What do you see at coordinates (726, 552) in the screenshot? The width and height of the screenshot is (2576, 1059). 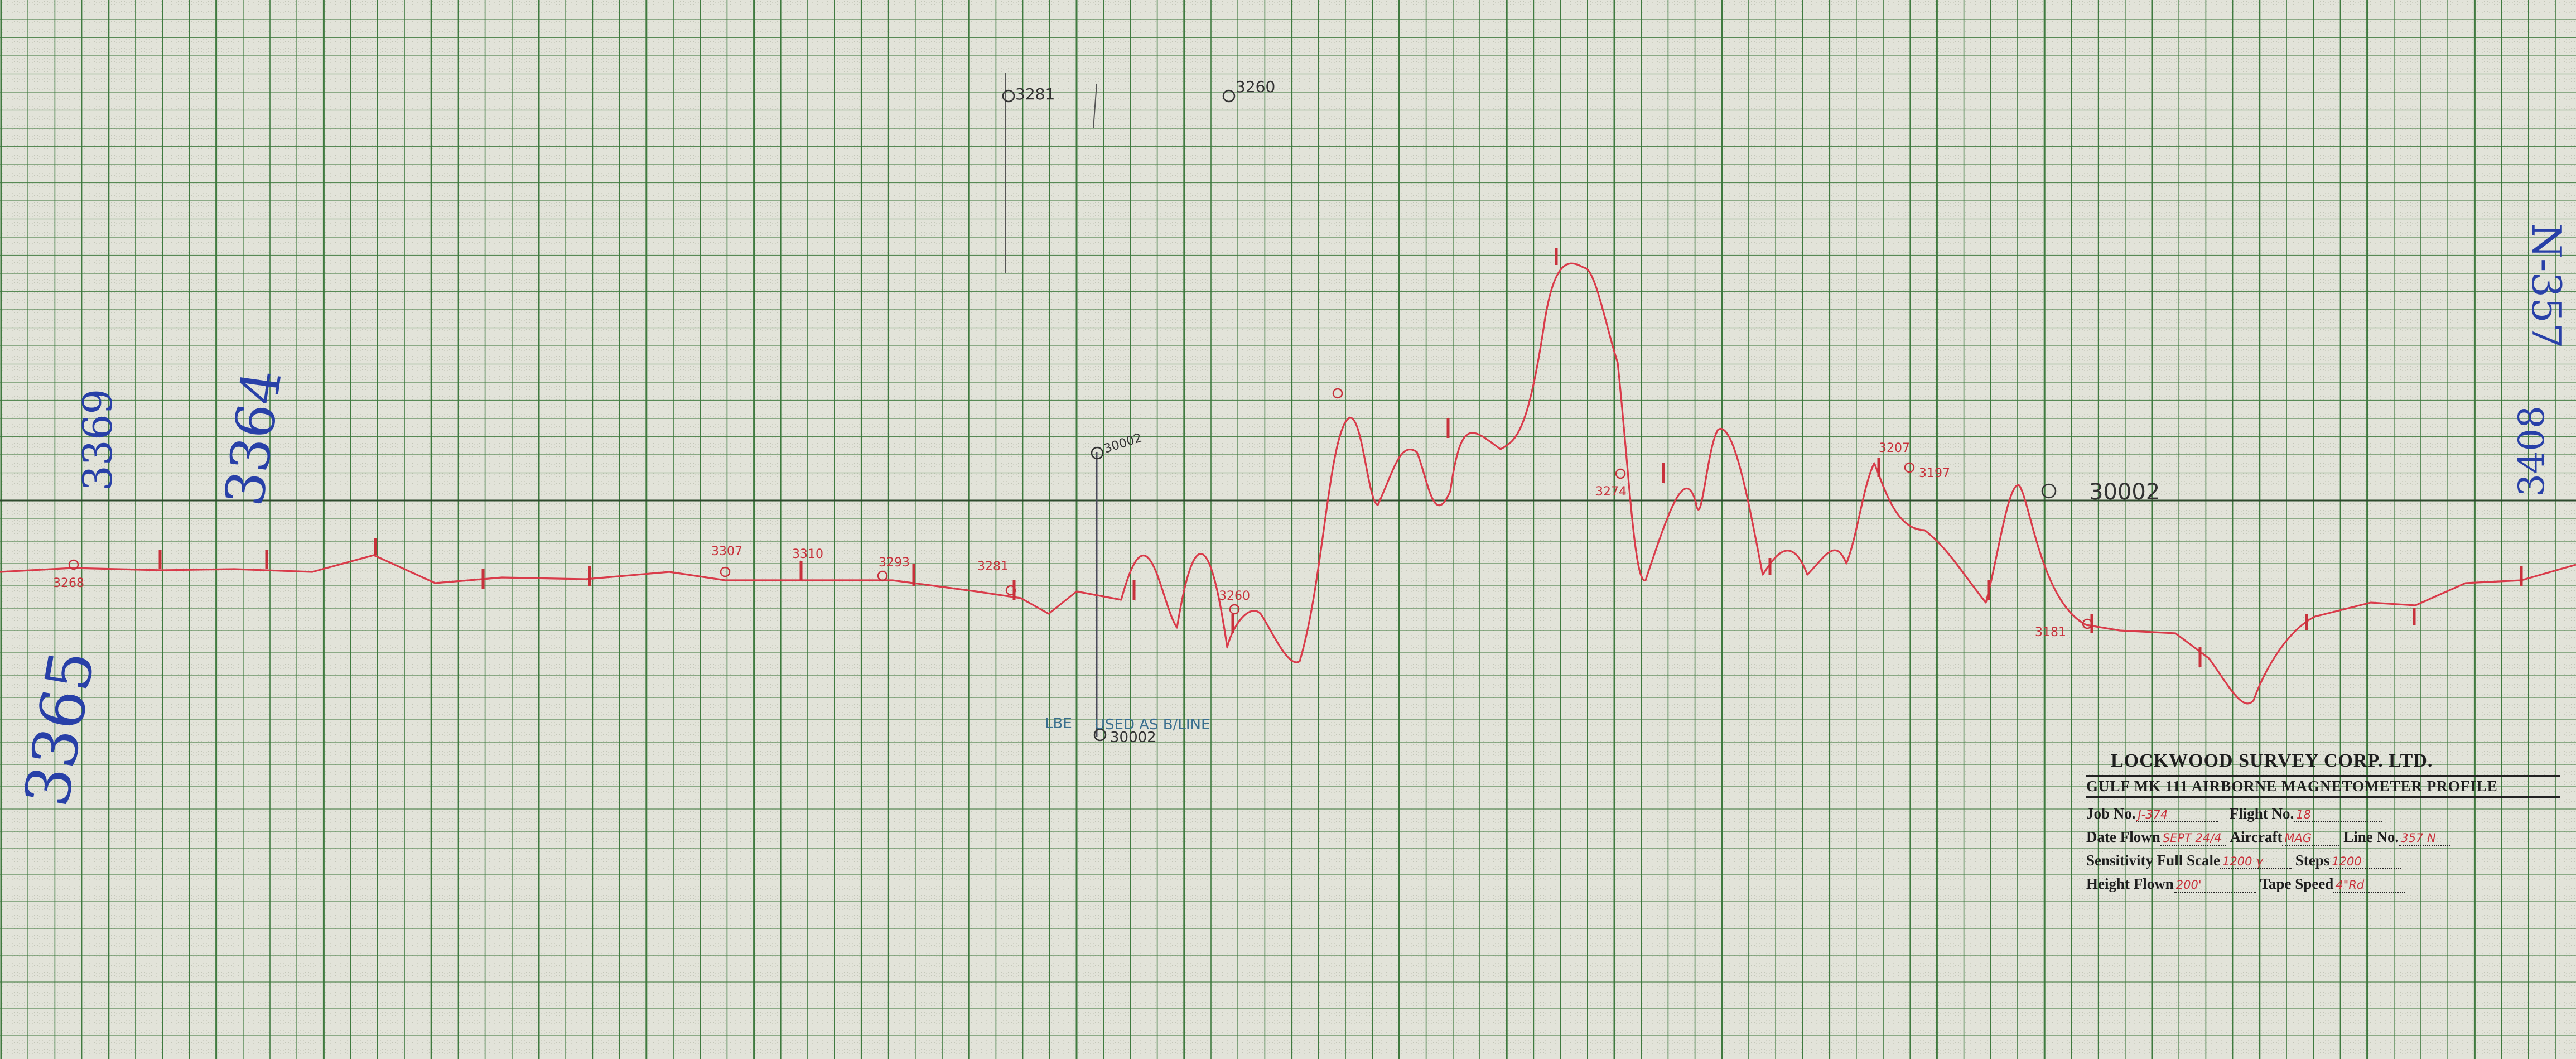 I see `fid-label: 3307` at bounding box center [726, 552].